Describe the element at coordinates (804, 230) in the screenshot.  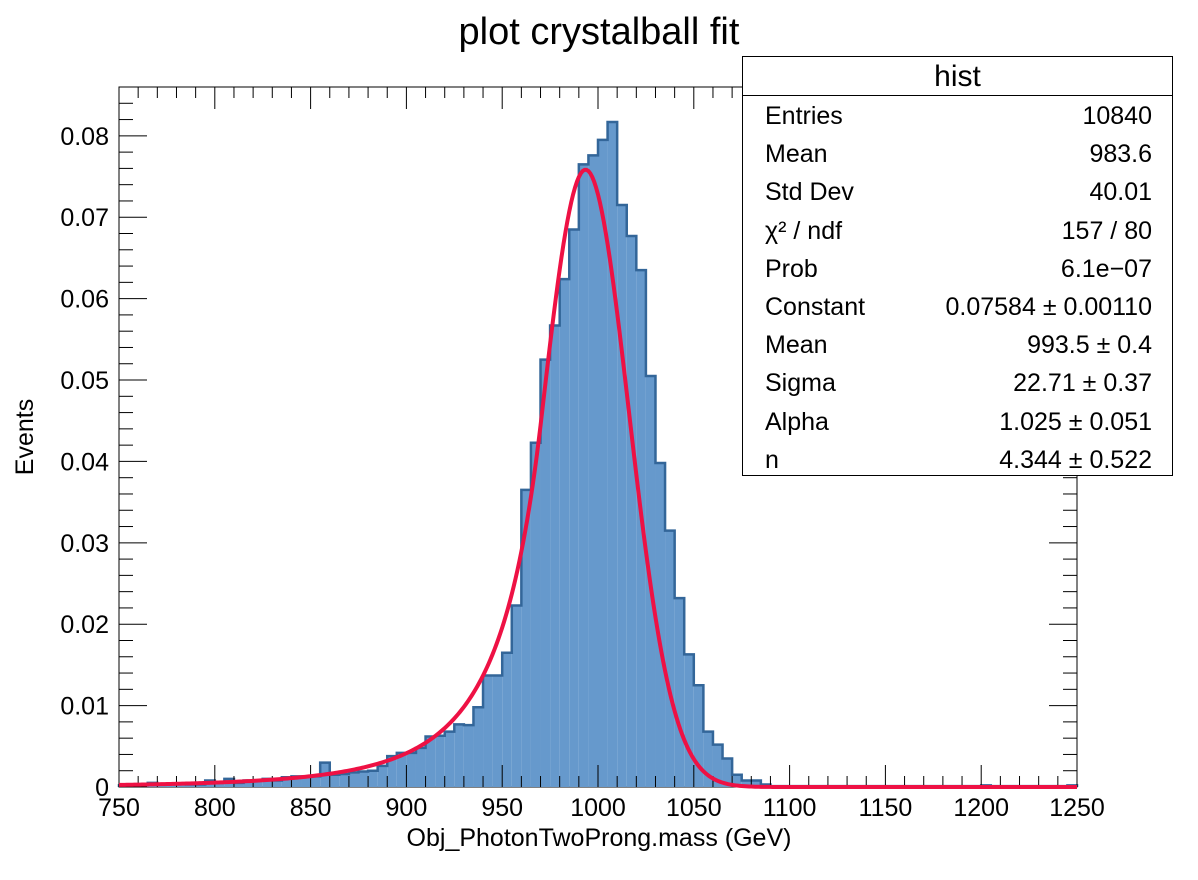
I see `stats-label: χ² / ndf` at that location.